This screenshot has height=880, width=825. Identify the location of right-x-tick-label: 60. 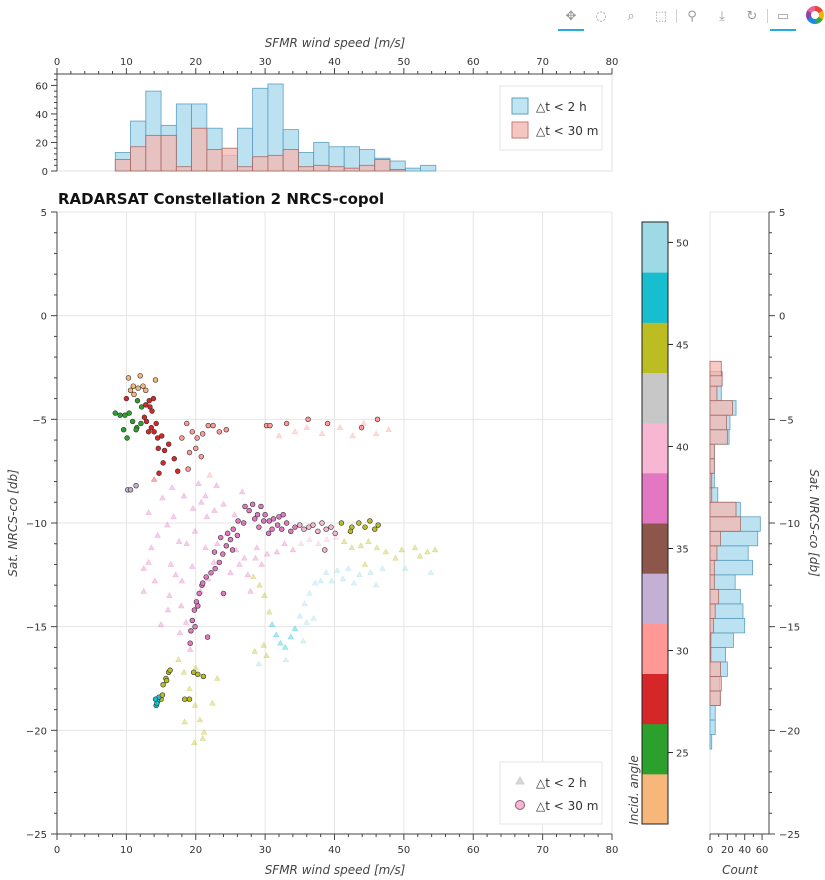
(762, 850).